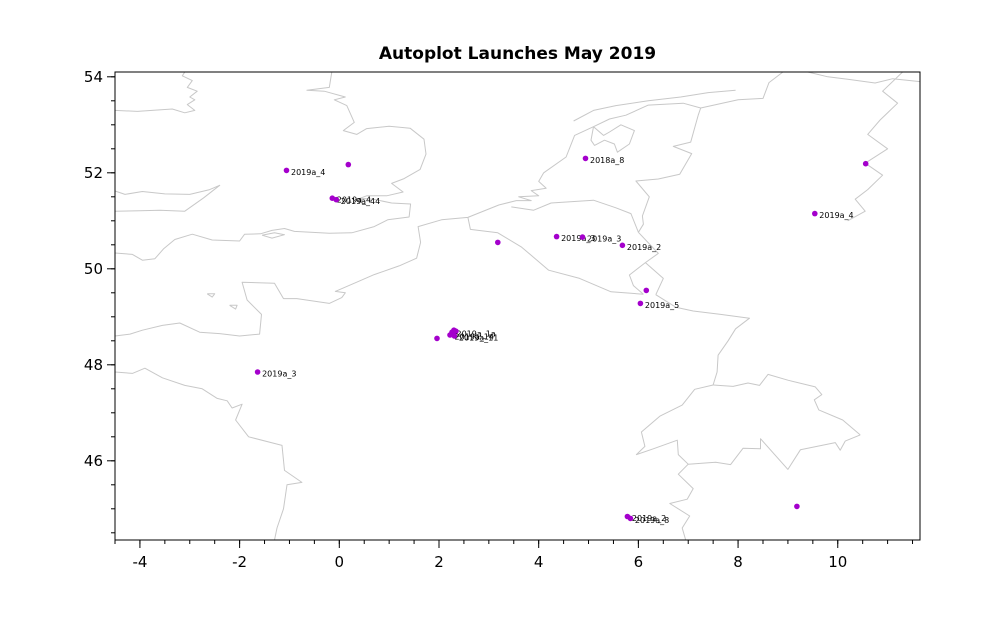  Describe the element at coordinates (837, 562) in the screenshot. I see `x-tick-label: 10` at that location.